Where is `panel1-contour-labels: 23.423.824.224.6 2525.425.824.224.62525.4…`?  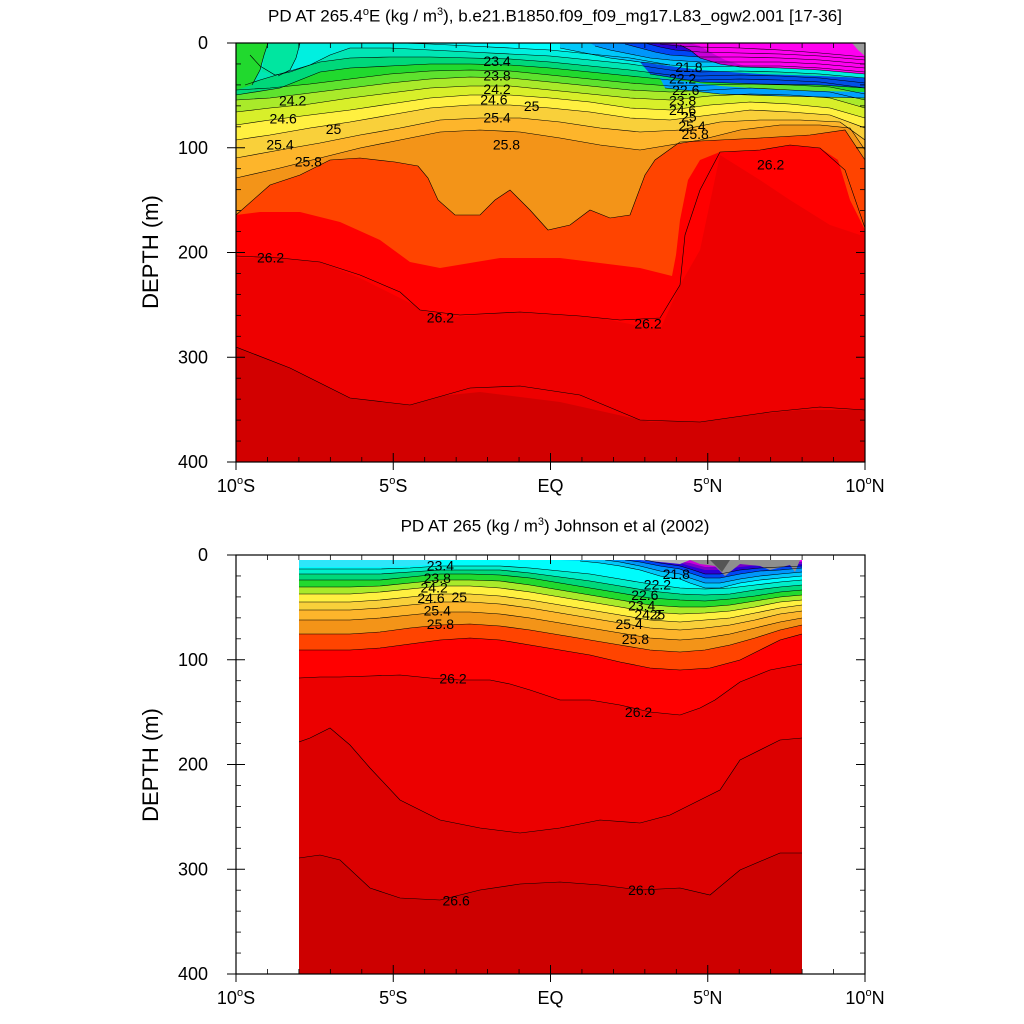 panel1-contour-labels: 23.423.824.224.6 2525.425.824.224.62525.4… is located at coordinates (521, 192).